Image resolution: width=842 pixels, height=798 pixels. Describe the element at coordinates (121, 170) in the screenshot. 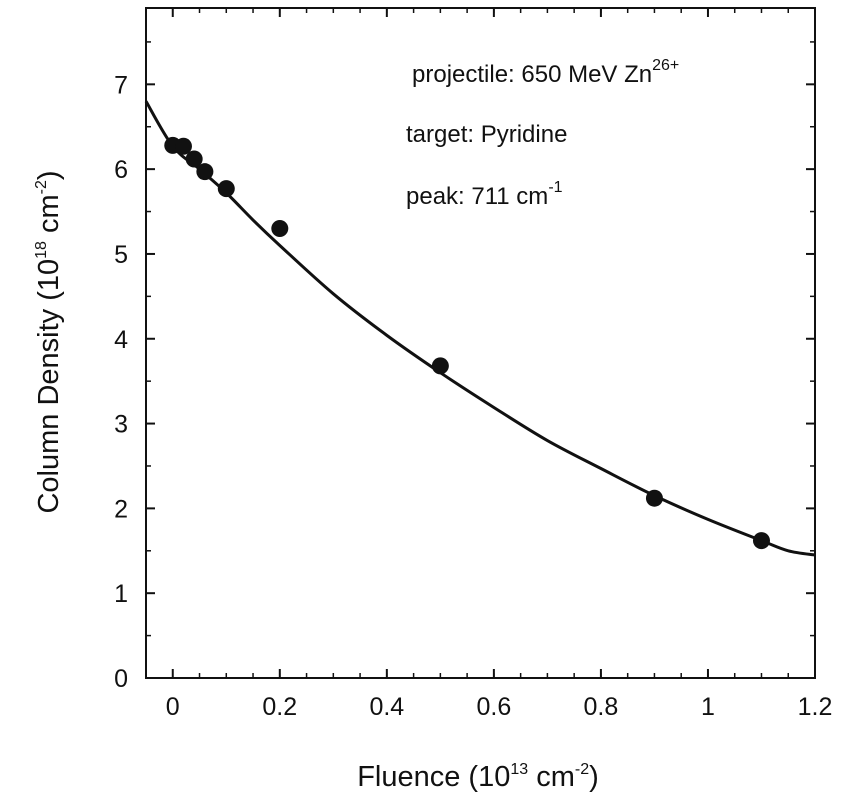

I see `y-tick-label: 6` at that location.